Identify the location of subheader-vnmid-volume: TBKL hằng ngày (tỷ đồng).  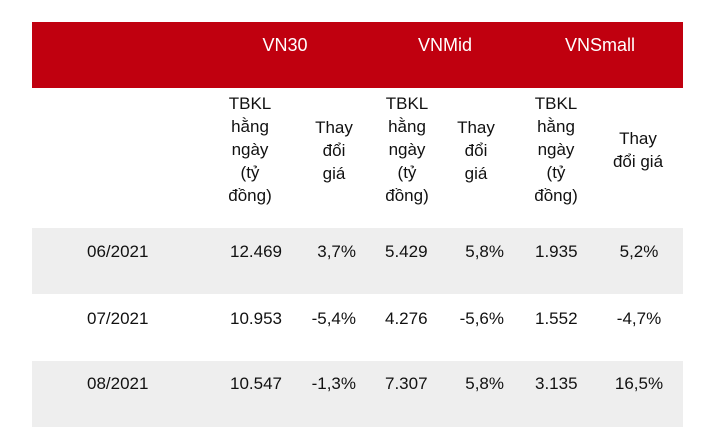
(407, 149).